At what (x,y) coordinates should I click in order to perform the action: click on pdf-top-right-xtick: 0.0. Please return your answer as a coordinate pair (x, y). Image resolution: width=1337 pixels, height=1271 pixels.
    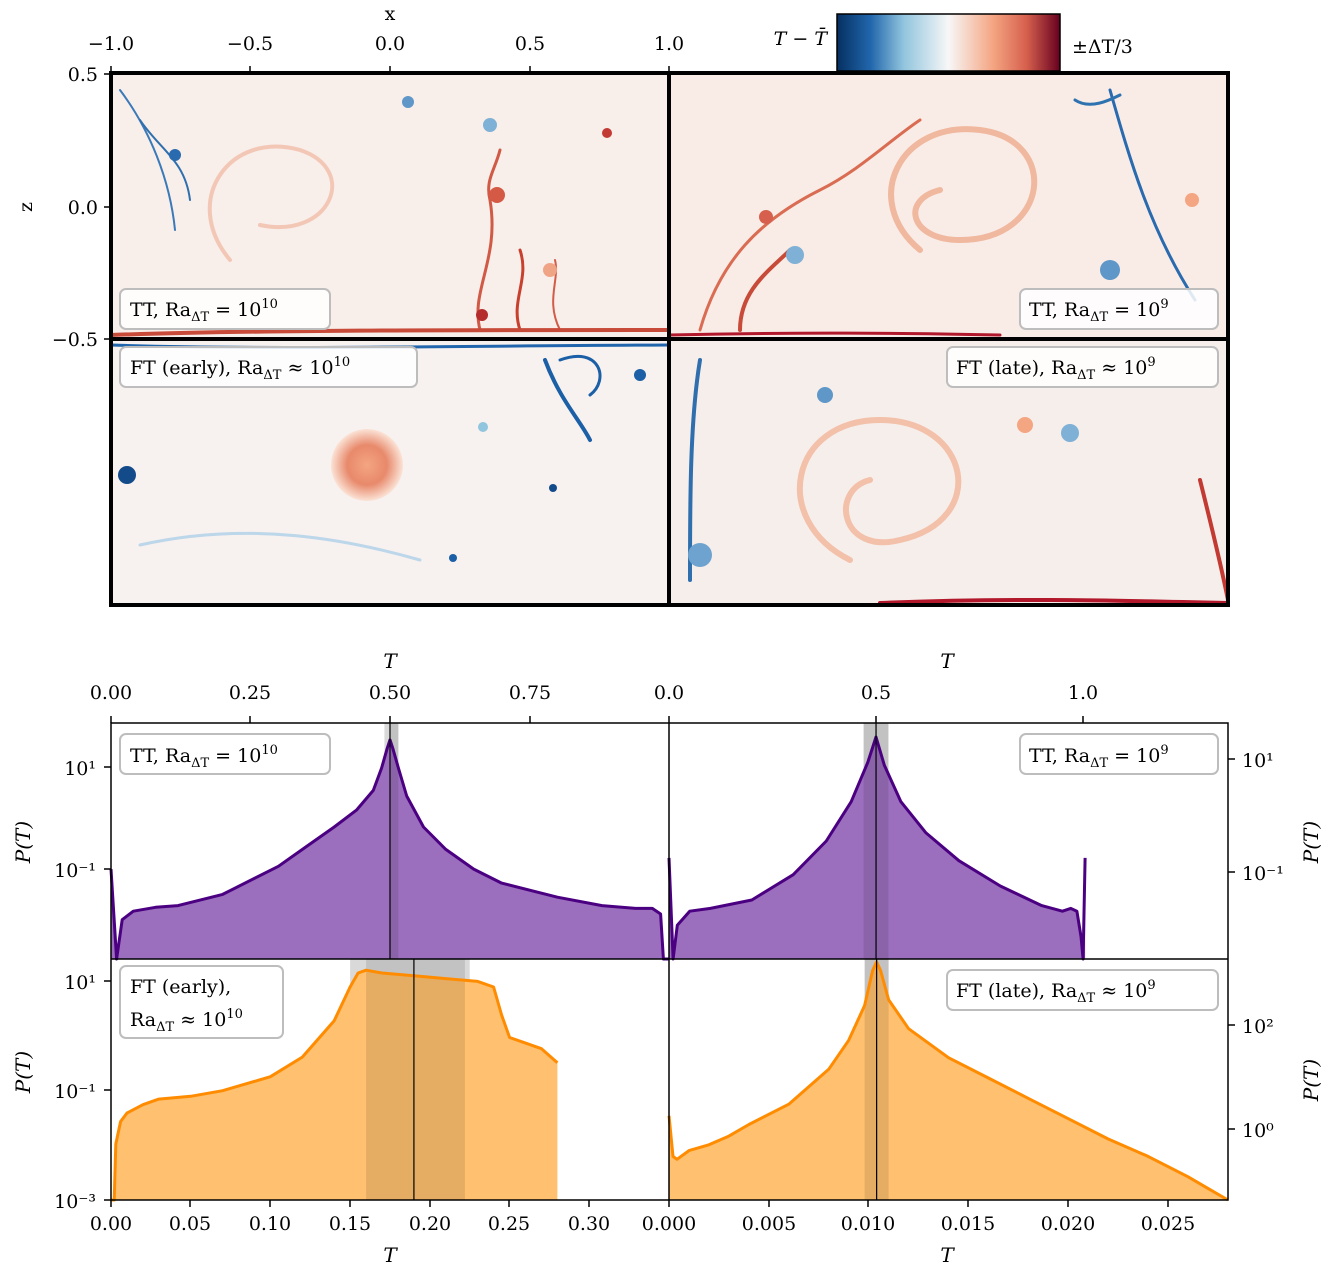
    Looking at the image, I should click on (669, 693).